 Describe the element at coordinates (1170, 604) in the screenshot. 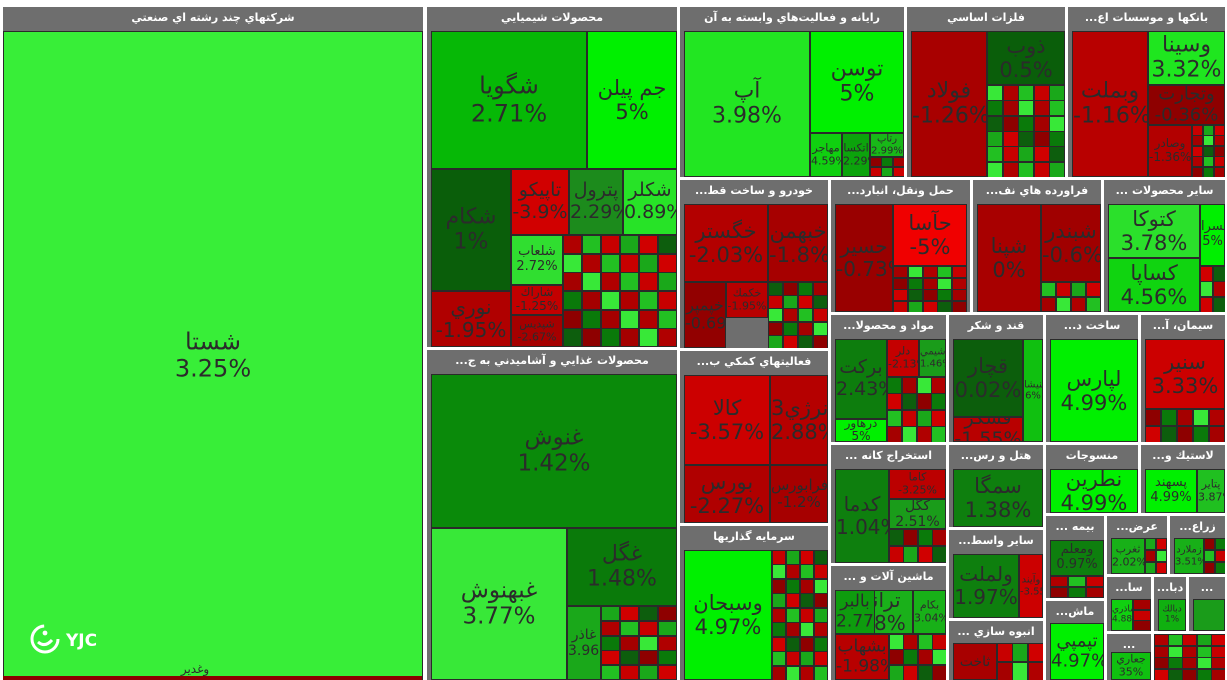

I see `sector-block: دبا... دبالك 1%` at that location.